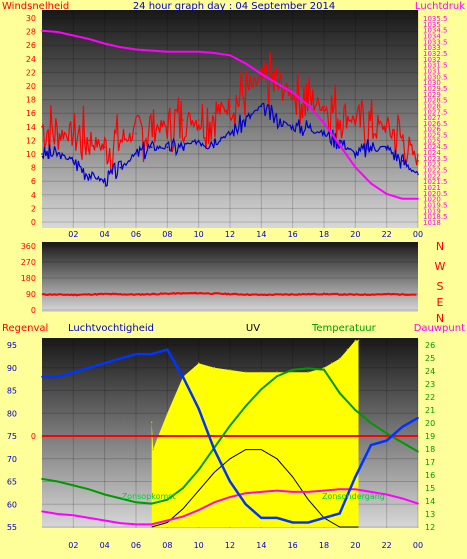 The width and height of the screenshot is (467, 559). Describe the element at coordinates (430, 436) in the screenshot. I see `temperature-tick: 19` at that location.